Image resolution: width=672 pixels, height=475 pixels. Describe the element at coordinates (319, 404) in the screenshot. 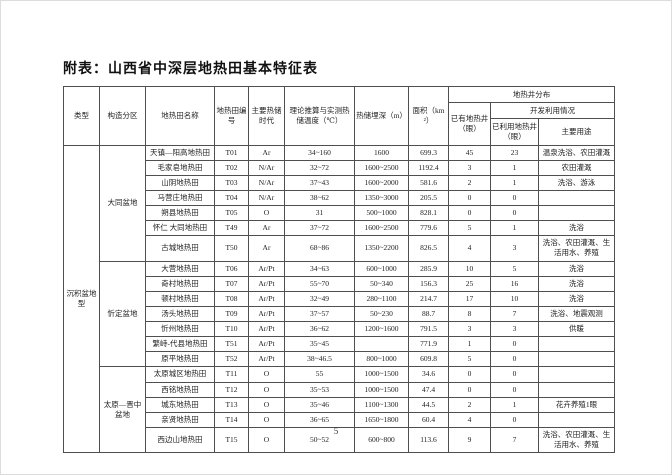

I see `temperature-cell: 35~46` at that location.